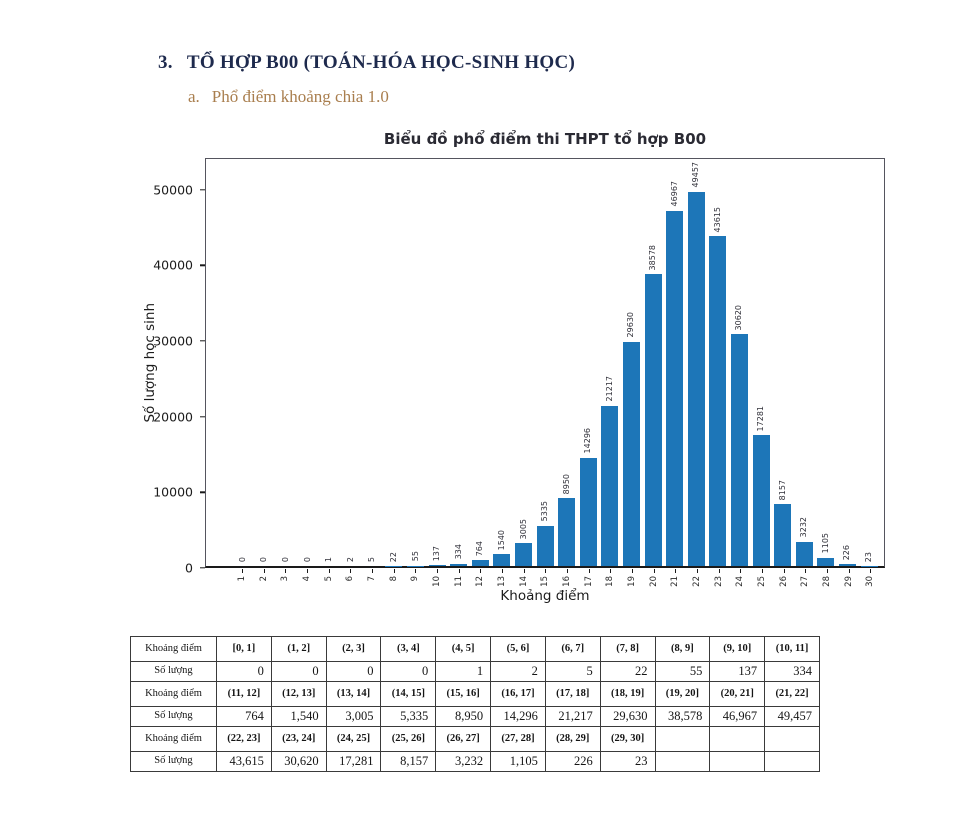 The height and width of the screenshot is (830, 960). I want to click on bar-slot: 764, so click(481, 362).